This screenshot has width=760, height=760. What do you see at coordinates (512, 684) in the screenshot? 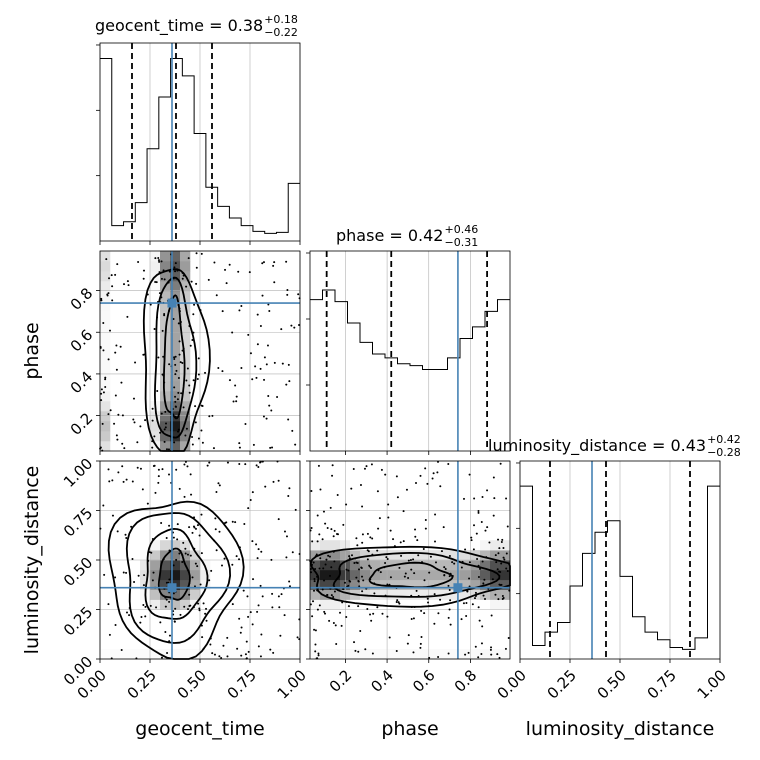
I see `xtick-label: 0.00` at bounding box center [512, 684].